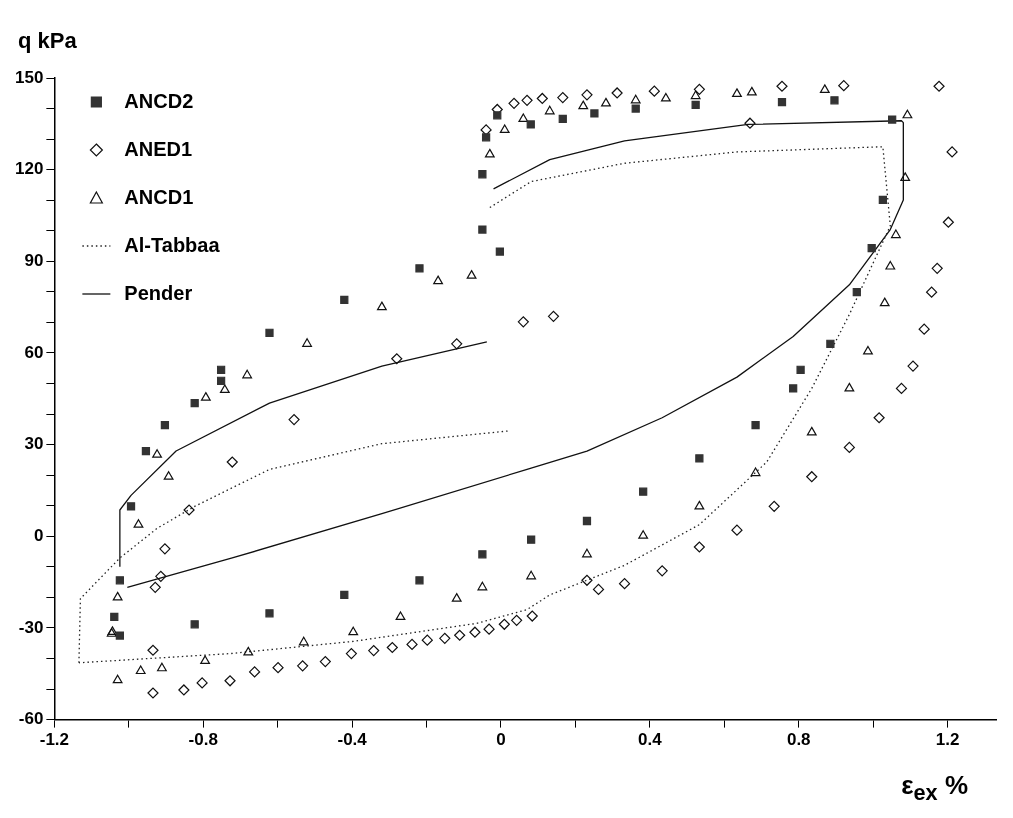 This screenshot has width=1013, height=818. I want to click on x-tick-label: -1.2, so click(54, 740).